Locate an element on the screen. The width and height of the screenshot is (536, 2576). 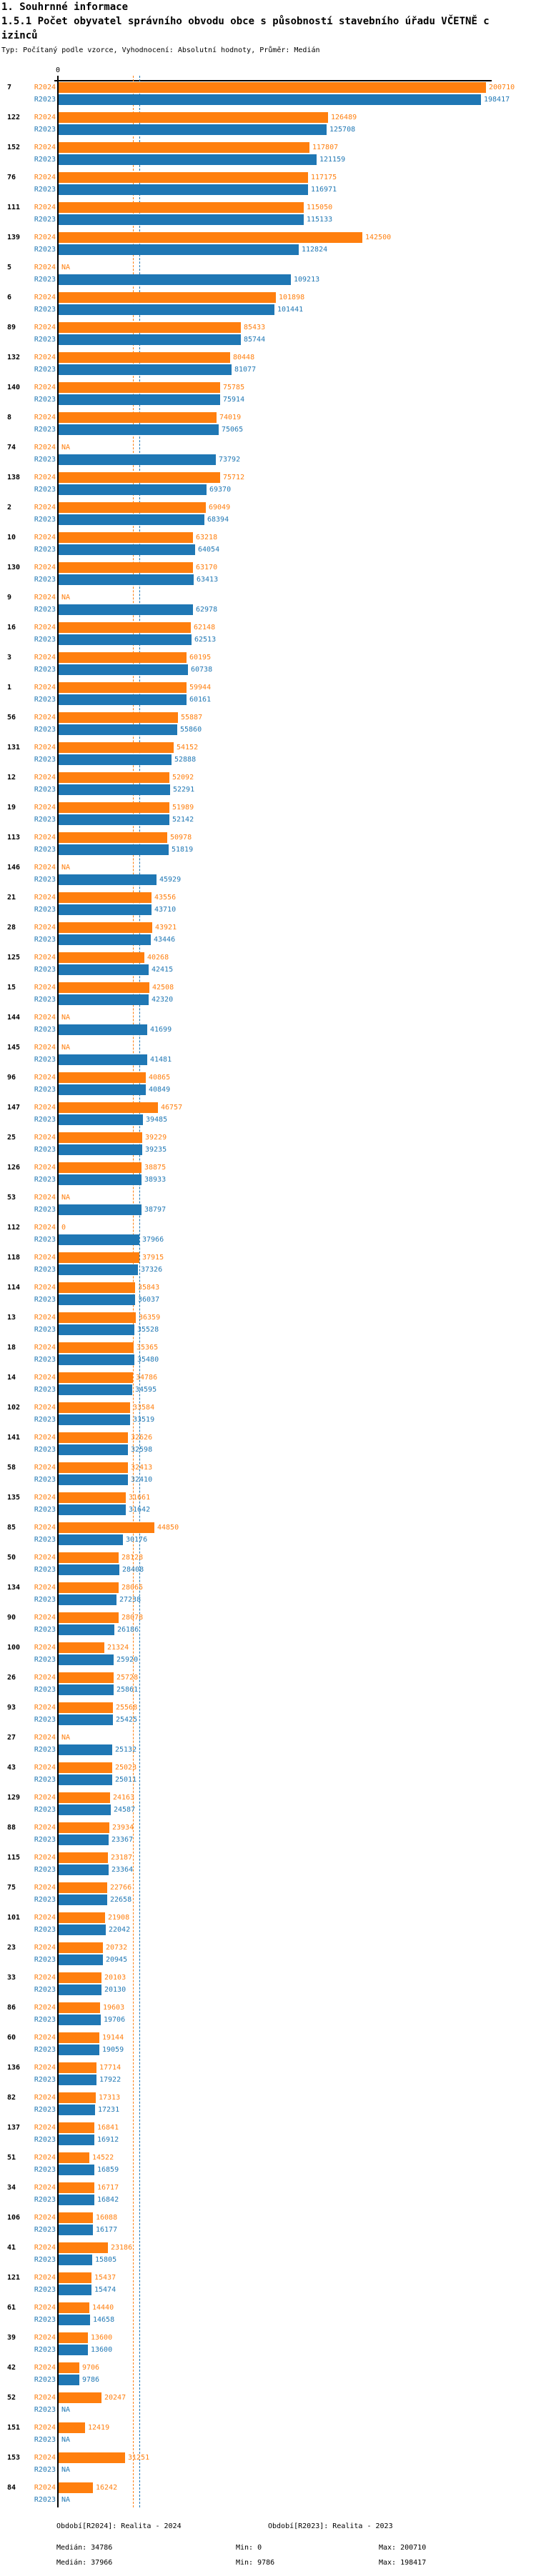
bar-value-label-r2024: 51989 is located at coordinates (183, 808).